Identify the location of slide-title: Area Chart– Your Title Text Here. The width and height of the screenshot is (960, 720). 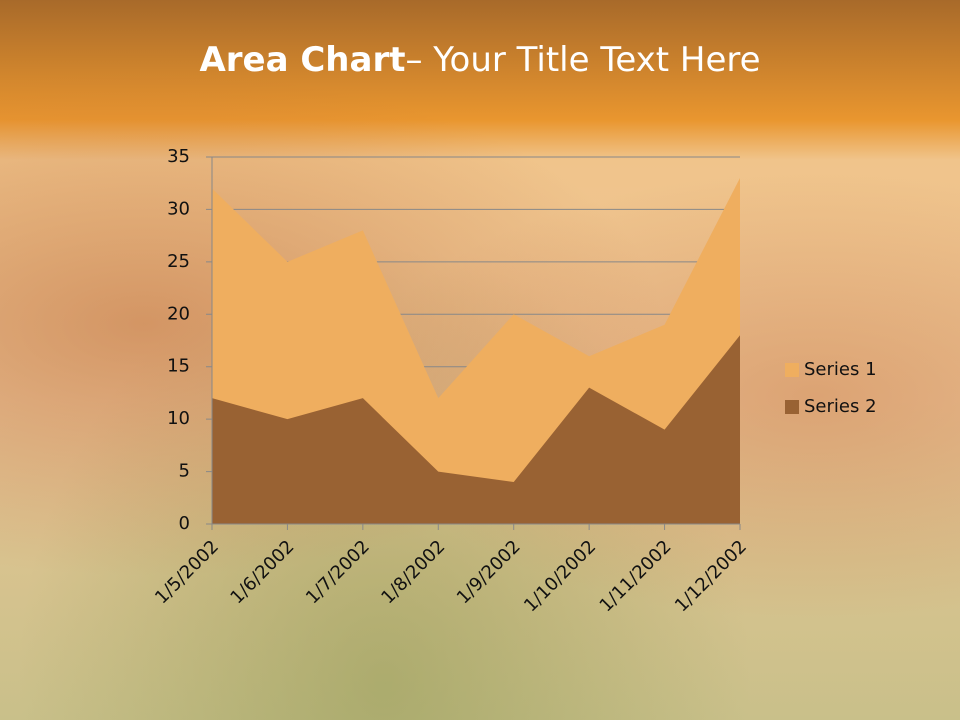
(480, 60).